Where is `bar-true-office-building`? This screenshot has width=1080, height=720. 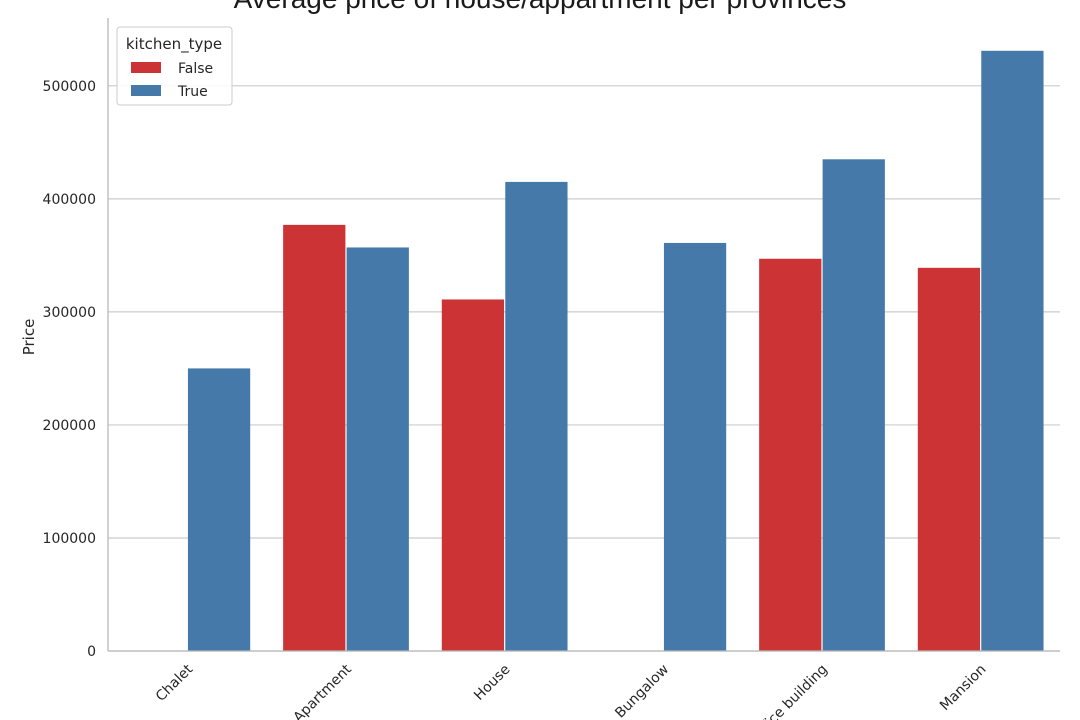 bar-true-office-building is located at coordinates (853, 405).